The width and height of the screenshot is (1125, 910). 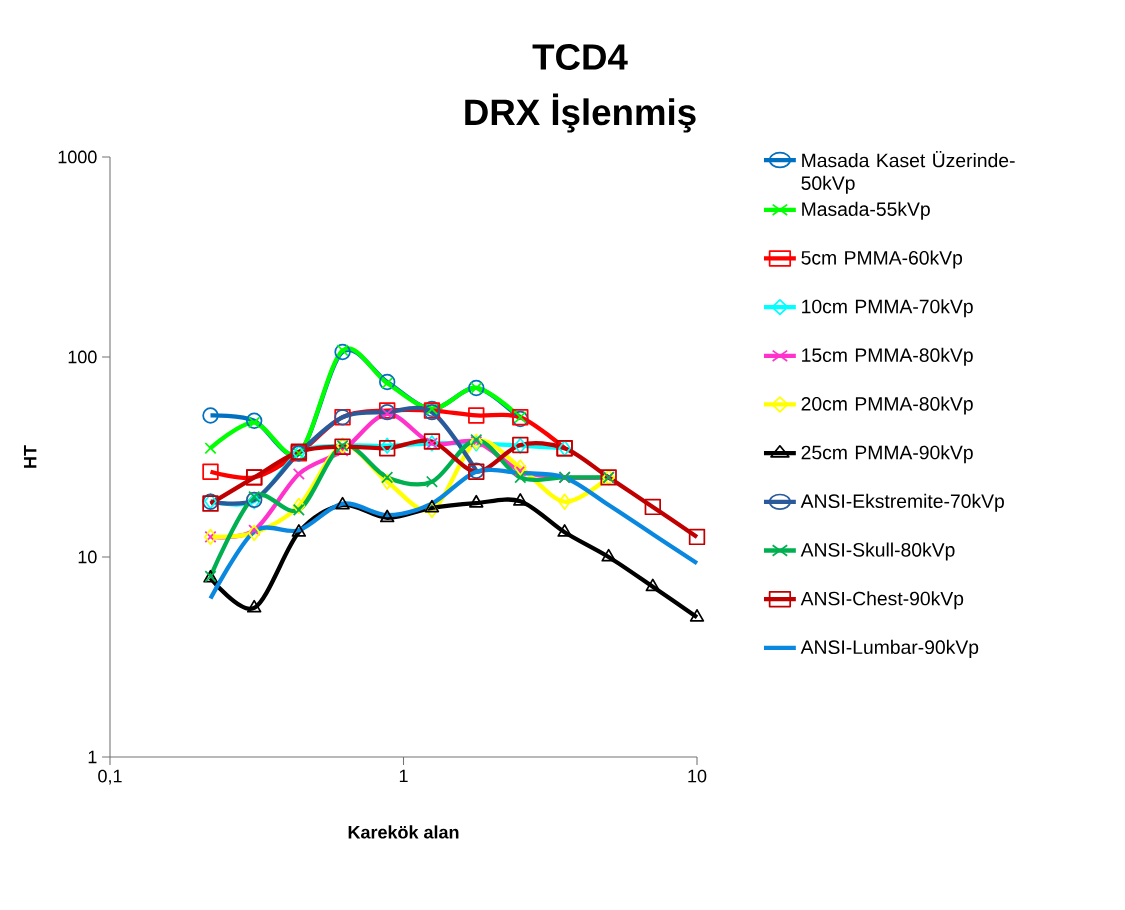 I want to click on legend-label: 15cm PMMA-80kVp, so click(x=887, y=356).